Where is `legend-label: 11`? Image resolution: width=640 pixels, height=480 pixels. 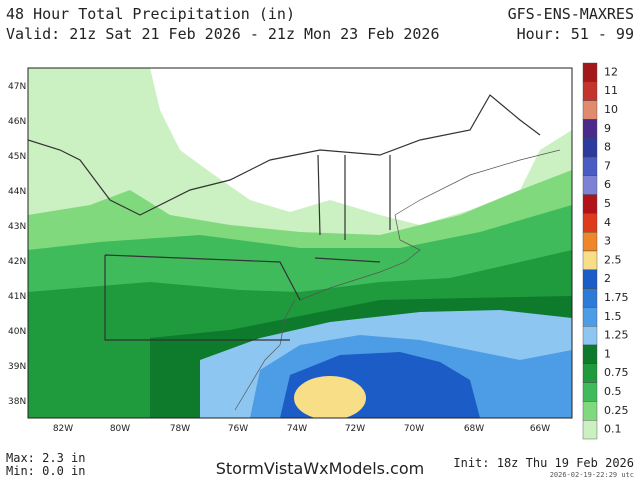 legend-label: 11 is located at coordinates (611, 90).